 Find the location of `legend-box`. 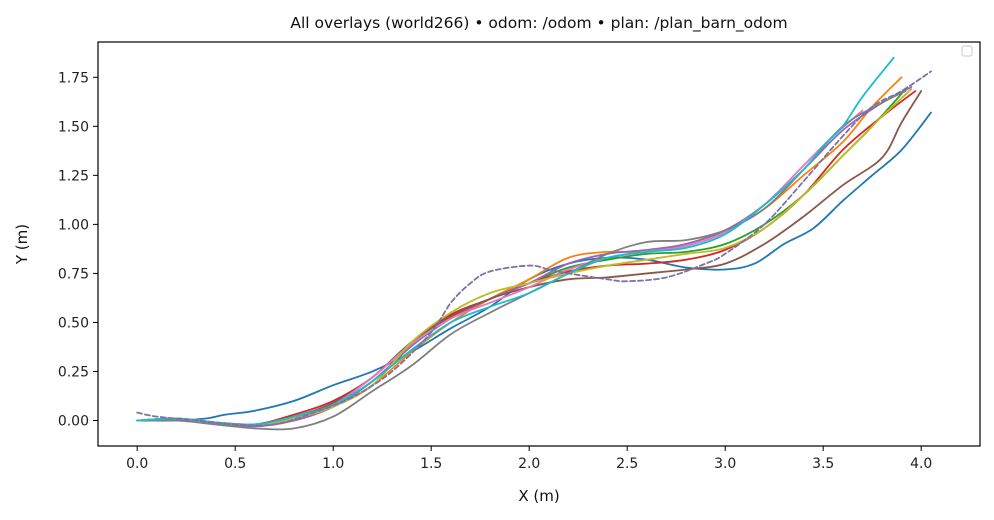

legend-box is located at coordinates (967, 51).